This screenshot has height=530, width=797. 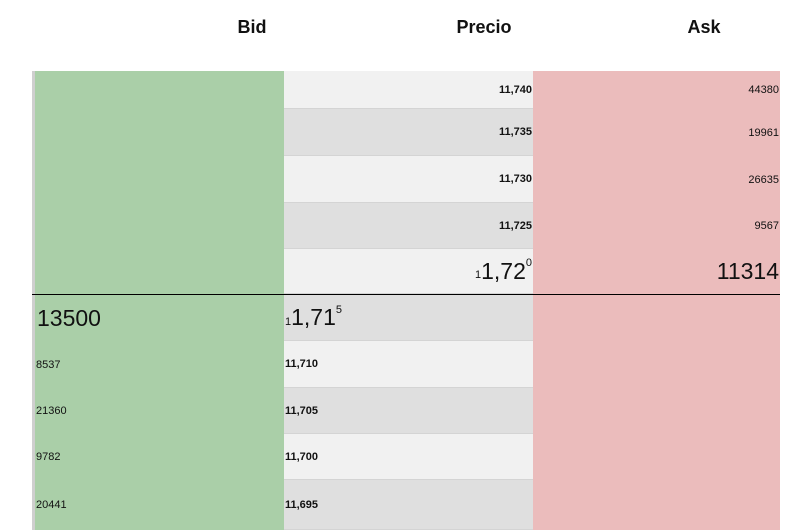 I want to click on best-ask-price-cell: 1 1,72 0, so click(x=408, y=271).